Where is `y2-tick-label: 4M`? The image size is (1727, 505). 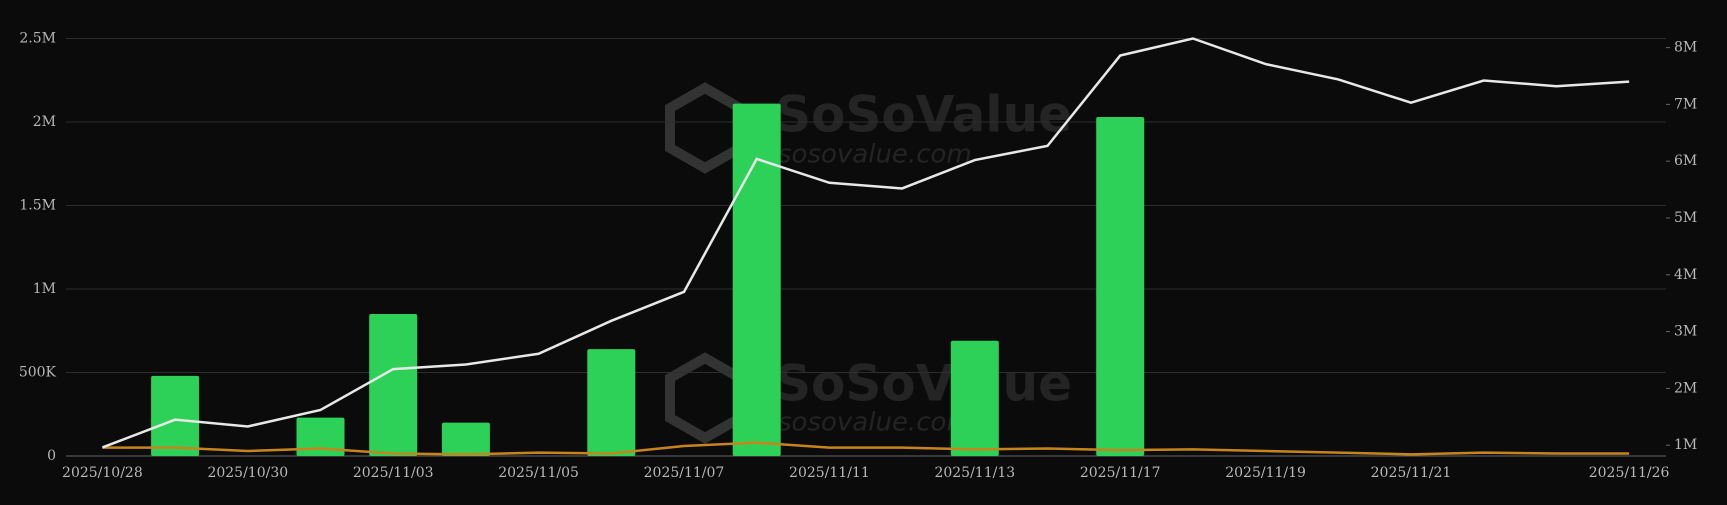 y2-tick-label: 4M is located at coordinates (1685, 275).